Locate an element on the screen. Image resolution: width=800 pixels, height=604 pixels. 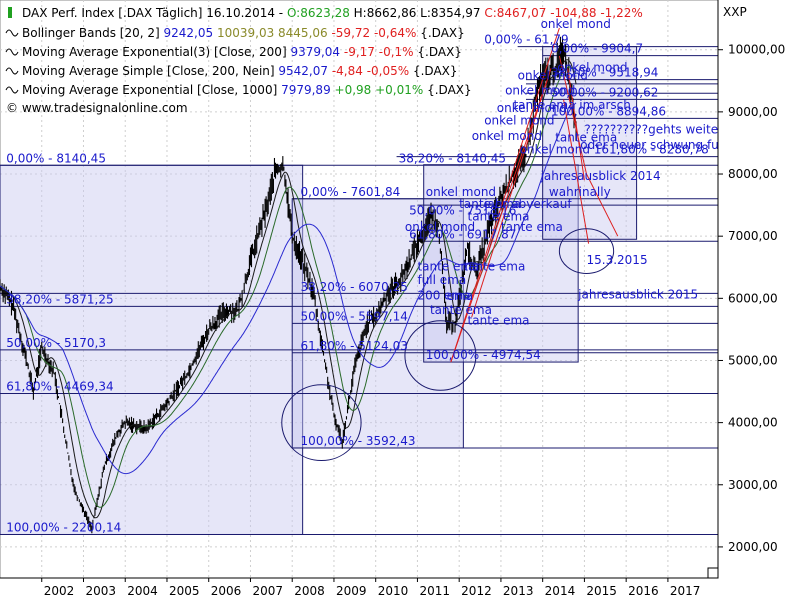
x-tick-label: 2010 is located at coordinates (393, 591).